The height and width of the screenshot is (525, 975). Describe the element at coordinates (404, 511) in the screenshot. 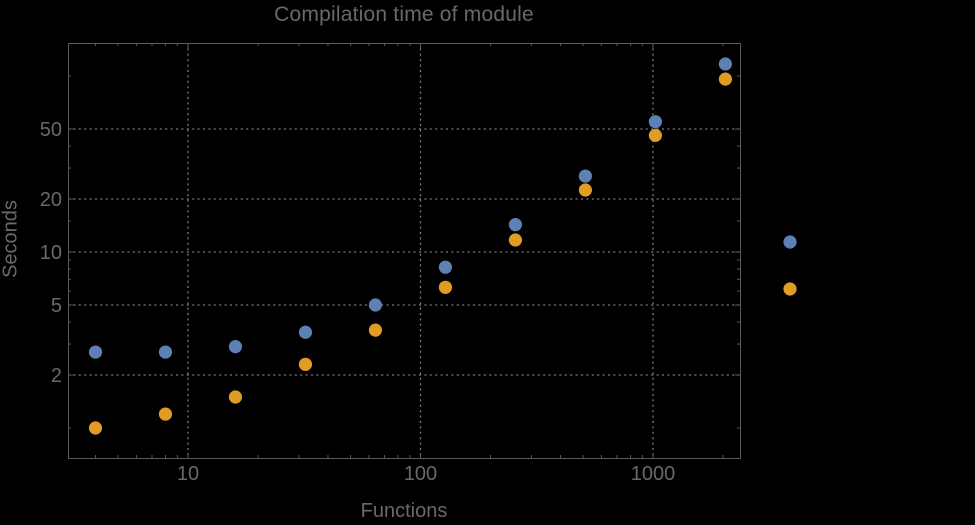

I see `x-axis-label: Functions` at that location.